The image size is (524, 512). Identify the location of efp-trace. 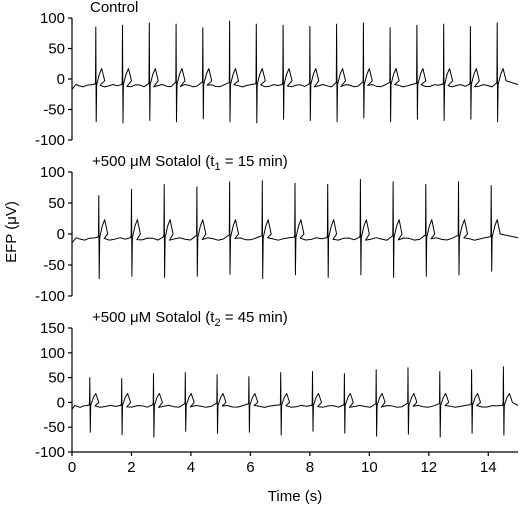
(295, 402).